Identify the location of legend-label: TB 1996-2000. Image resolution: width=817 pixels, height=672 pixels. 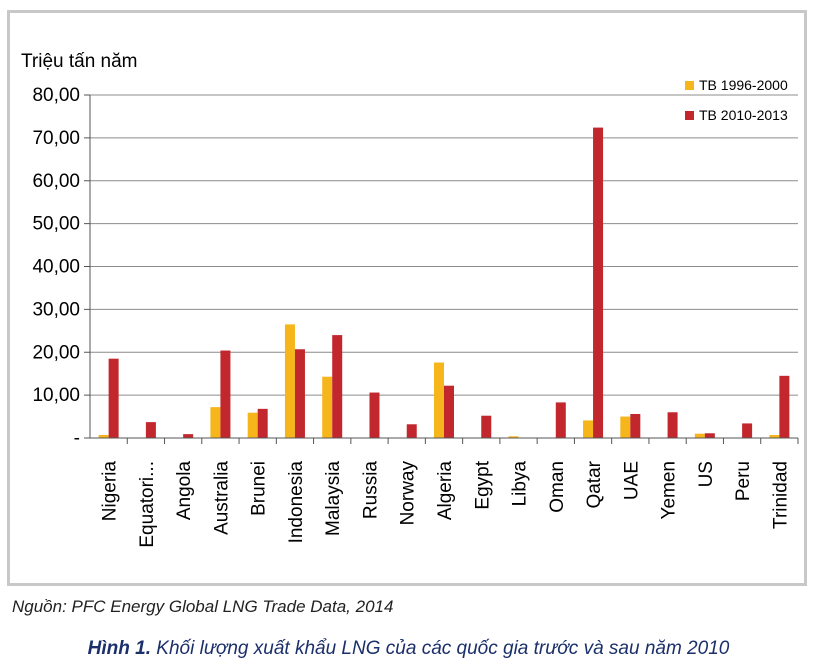
(743, 85).